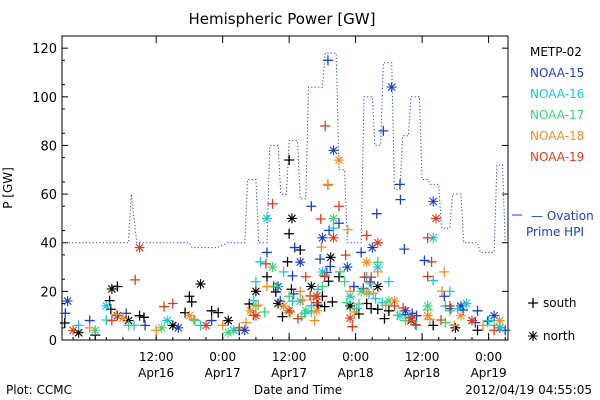  Describe the element at coordinates (39, 390) in the screenshot. I see `footer-plot-credit: Plot: CCMC` at that location.